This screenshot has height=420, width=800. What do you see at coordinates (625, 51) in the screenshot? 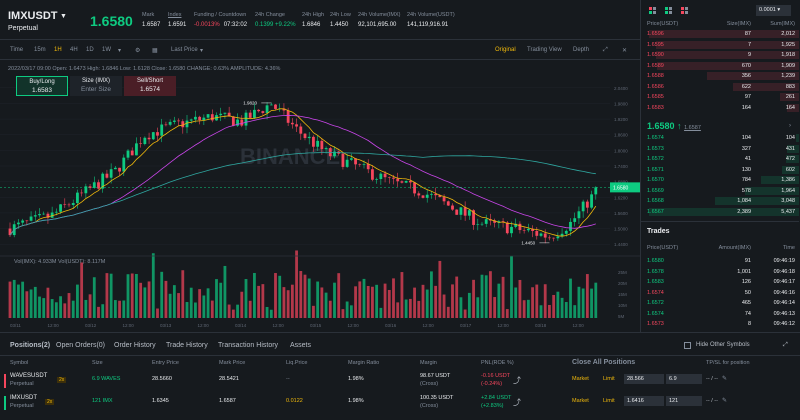
I see `chart-close-icon: ✕` at bounding box center [625, 51].